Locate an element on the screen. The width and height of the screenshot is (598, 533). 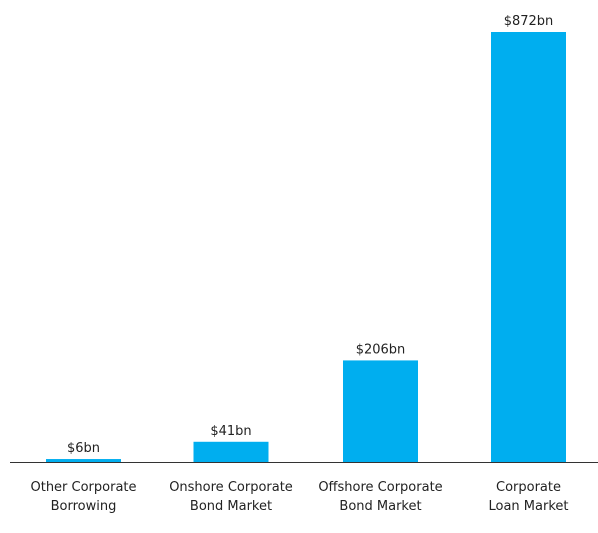
bar-value-label-3: $872bn is located at coordinates (529, 21).